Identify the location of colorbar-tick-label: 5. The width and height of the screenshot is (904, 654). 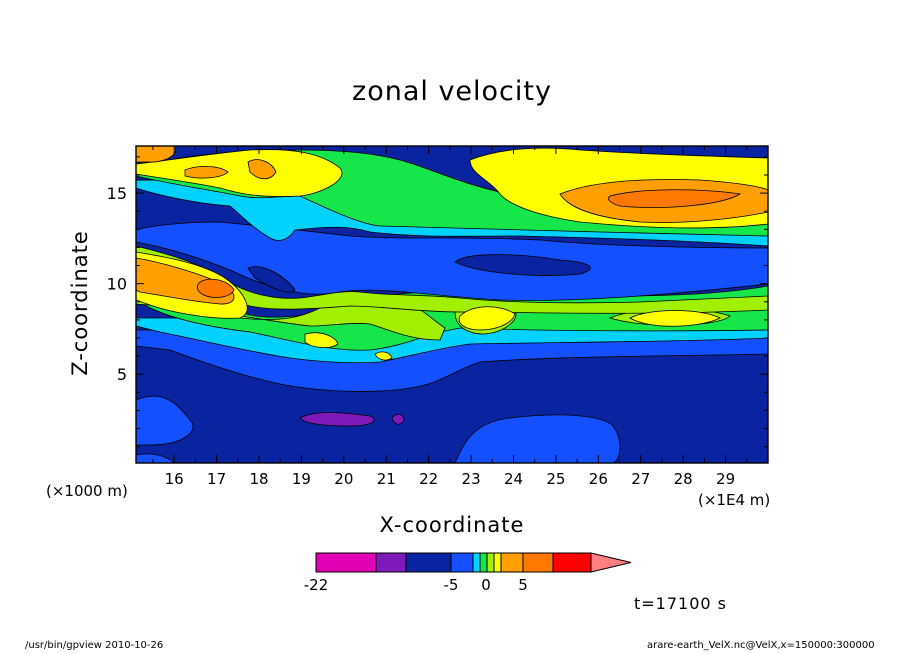
(523, 585).